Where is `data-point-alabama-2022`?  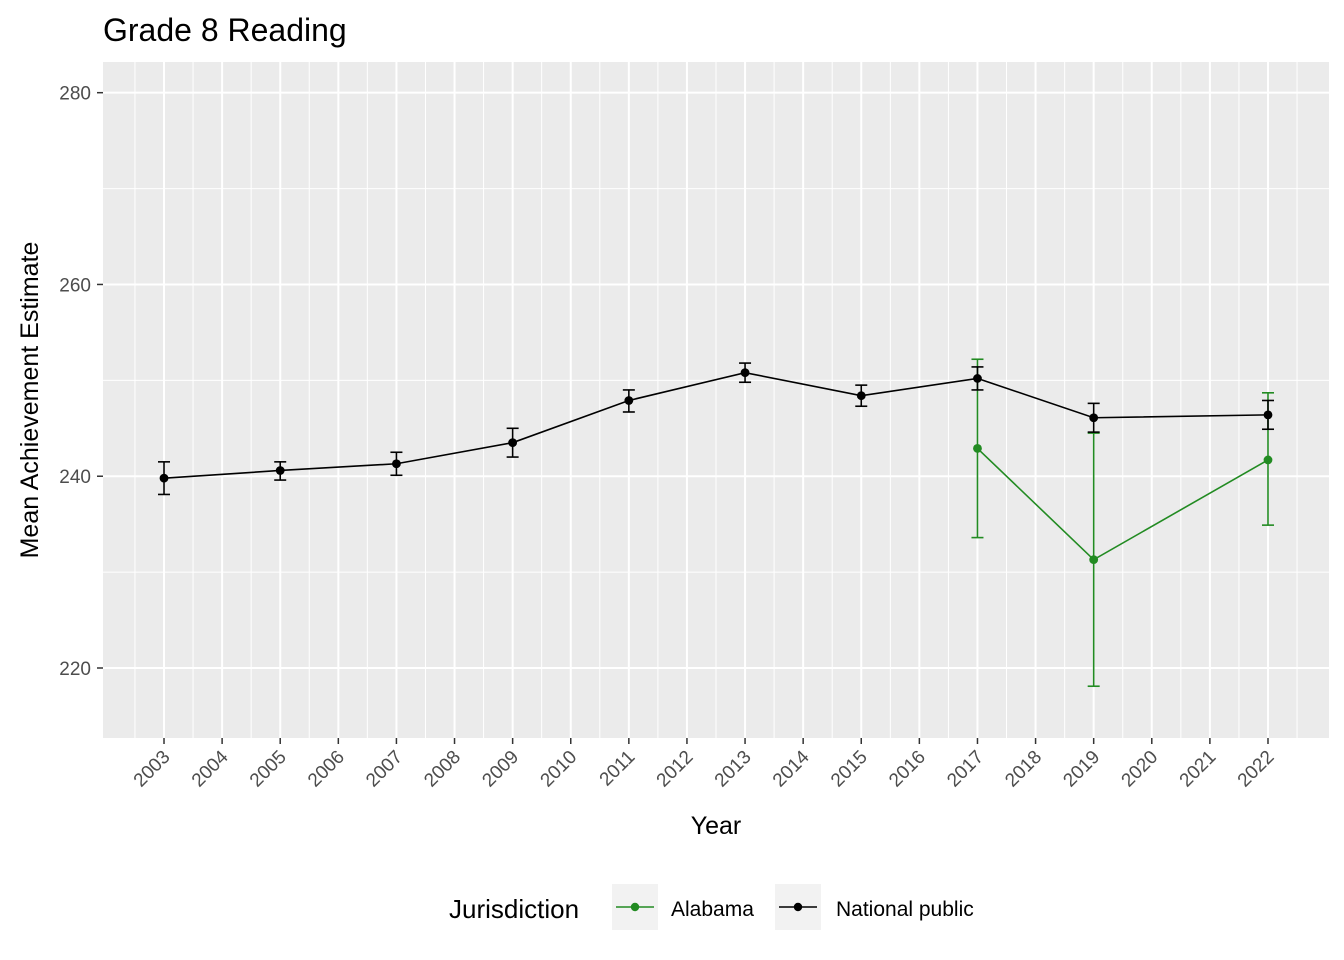
data-point-alabama-2022 is located at coordinates (1268, 460).